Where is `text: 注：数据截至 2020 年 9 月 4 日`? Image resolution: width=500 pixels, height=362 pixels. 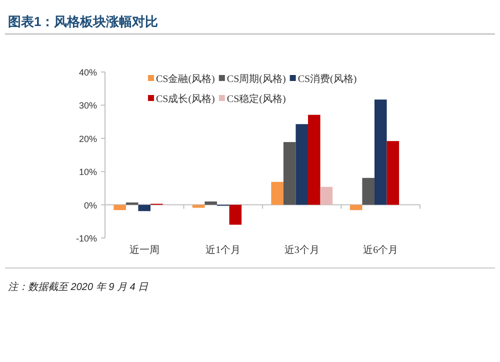
text: 注：数据截至 2020 年 9 月 4 日 is located at coordinates (79, 287).